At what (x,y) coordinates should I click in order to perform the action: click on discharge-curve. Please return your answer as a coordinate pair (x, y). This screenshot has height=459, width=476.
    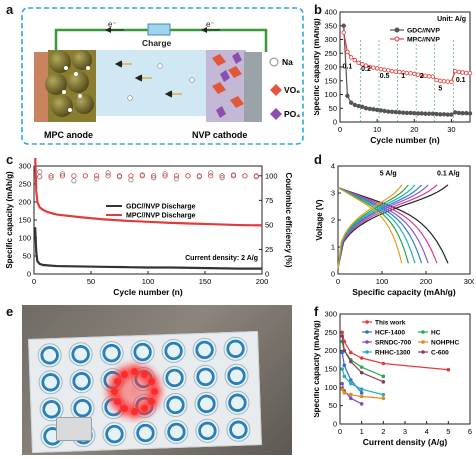
    Looking at the image, I should click on (370, 225).